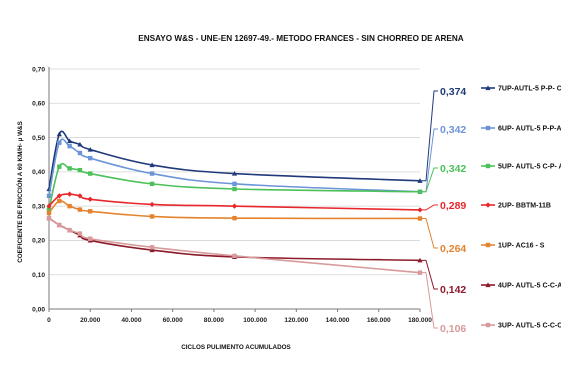 This screenshot has height=365, width=561. I want to click on legend-item: 3UP- AUTL-5 C-C-C, so click(521, 326).